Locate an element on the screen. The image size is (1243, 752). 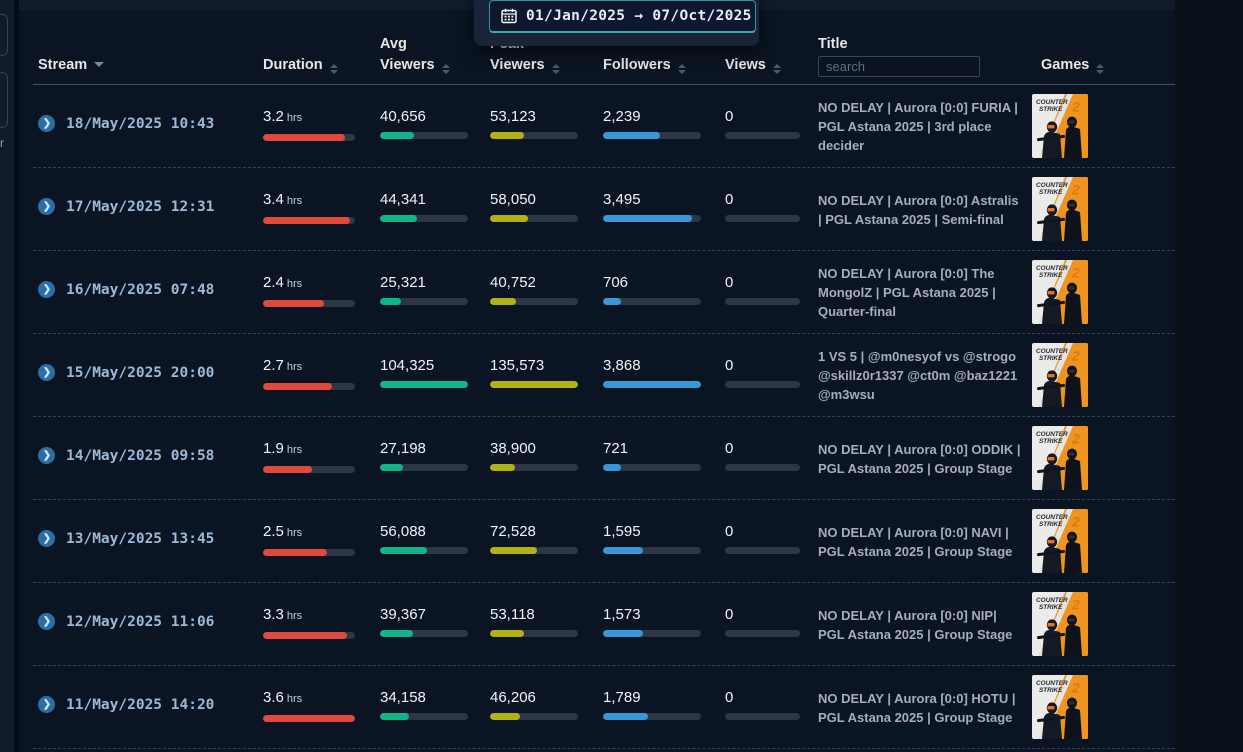
date-start: 01/Jan/2025 is located at coordinates (576, 16).